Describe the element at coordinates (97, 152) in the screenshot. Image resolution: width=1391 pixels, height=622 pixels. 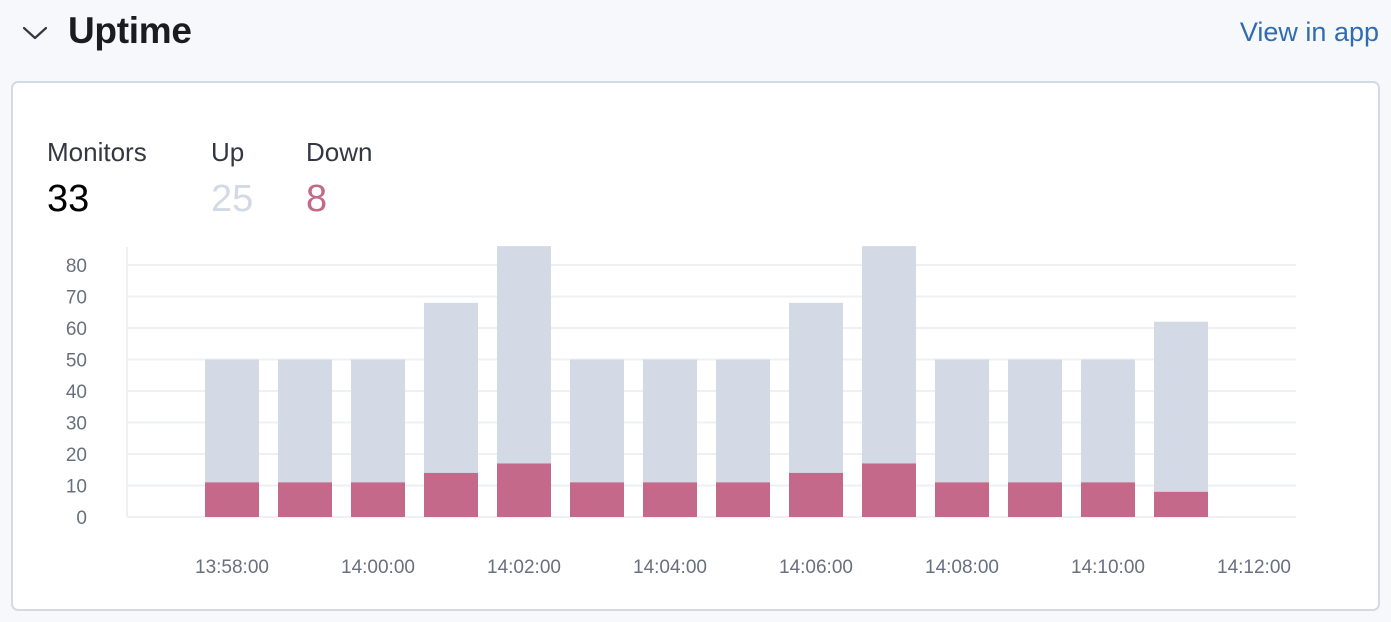
I see `stat-monitors-label: Monitors` at that location.